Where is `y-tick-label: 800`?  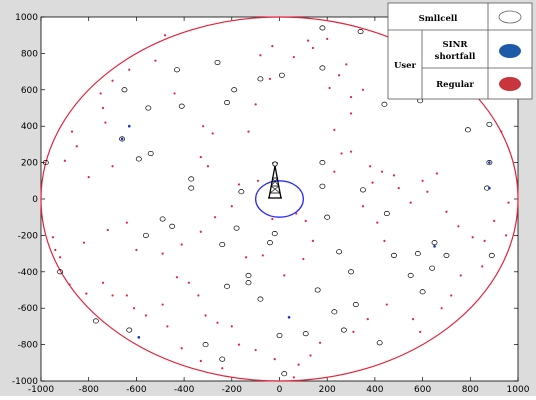 y-tick-label: 800 is located at coordinates (29, 54).